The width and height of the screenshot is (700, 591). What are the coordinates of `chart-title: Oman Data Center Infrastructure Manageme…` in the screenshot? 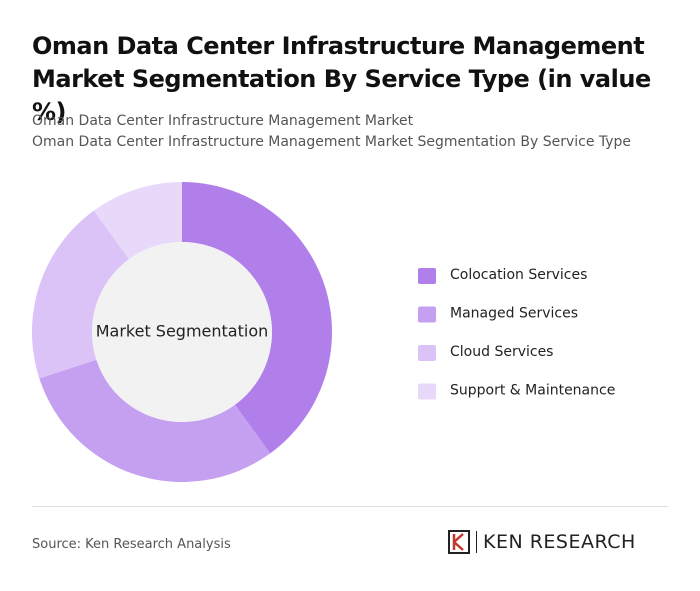 It's located at (341, 79).